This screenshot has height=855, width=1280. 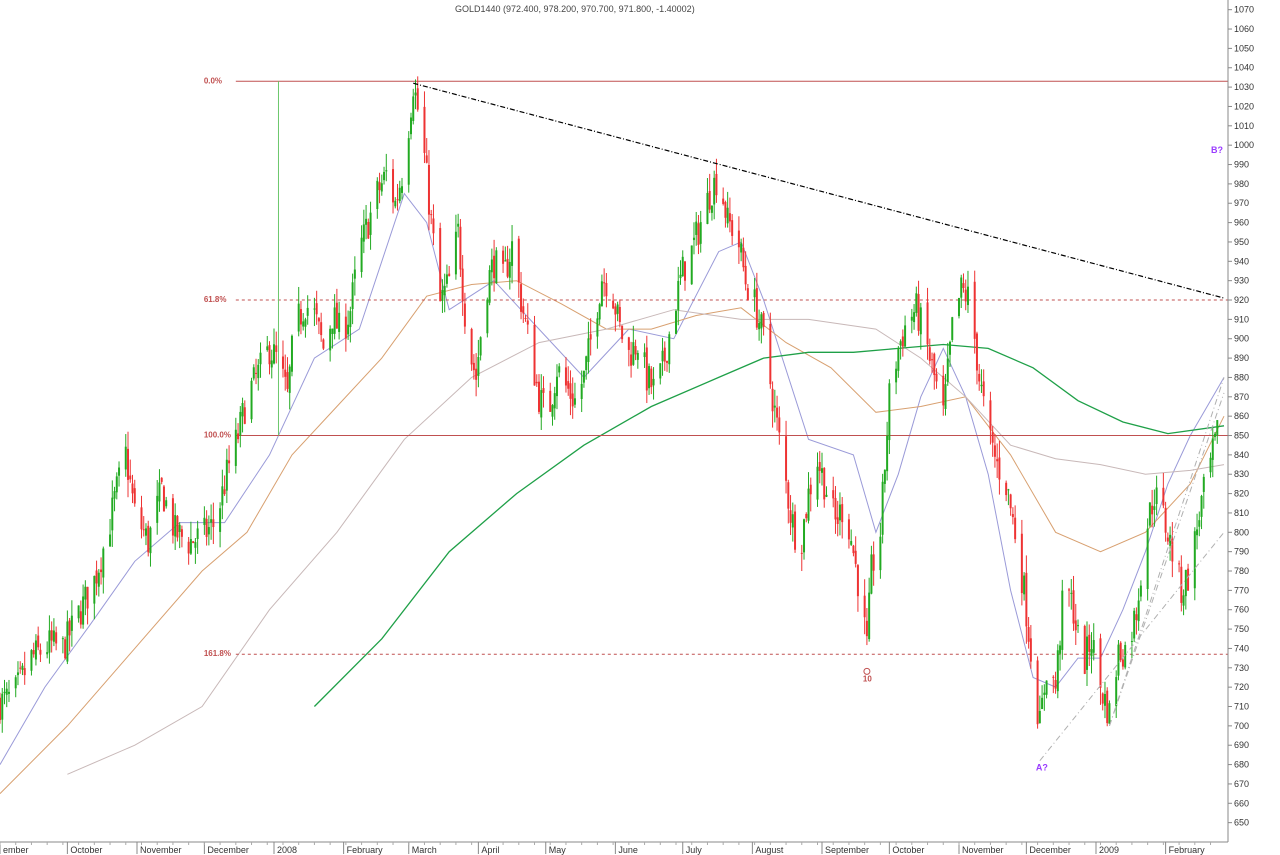 I want to click on x-tick-label: February, so click(x=1187, y=850).